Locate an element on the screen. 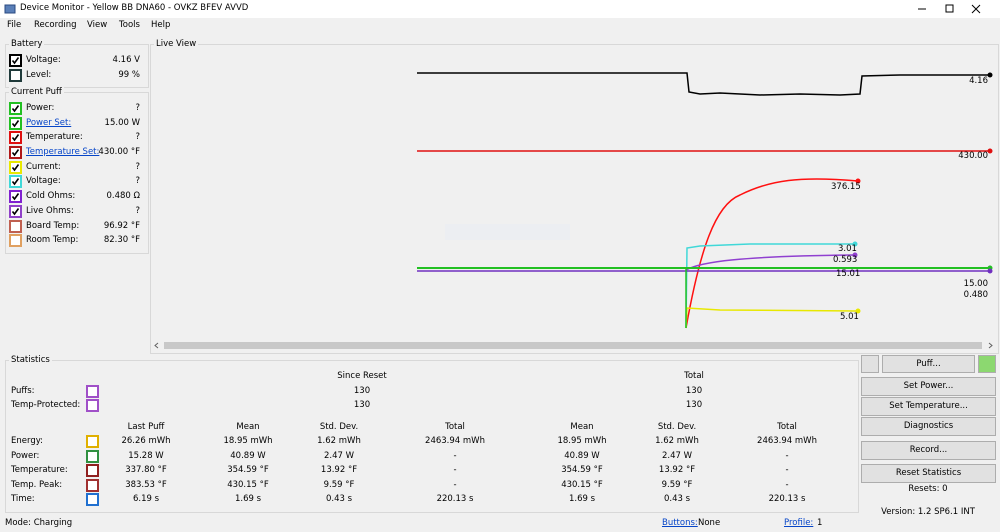  cell: 2.47 W is located at coordinates (677, 455).